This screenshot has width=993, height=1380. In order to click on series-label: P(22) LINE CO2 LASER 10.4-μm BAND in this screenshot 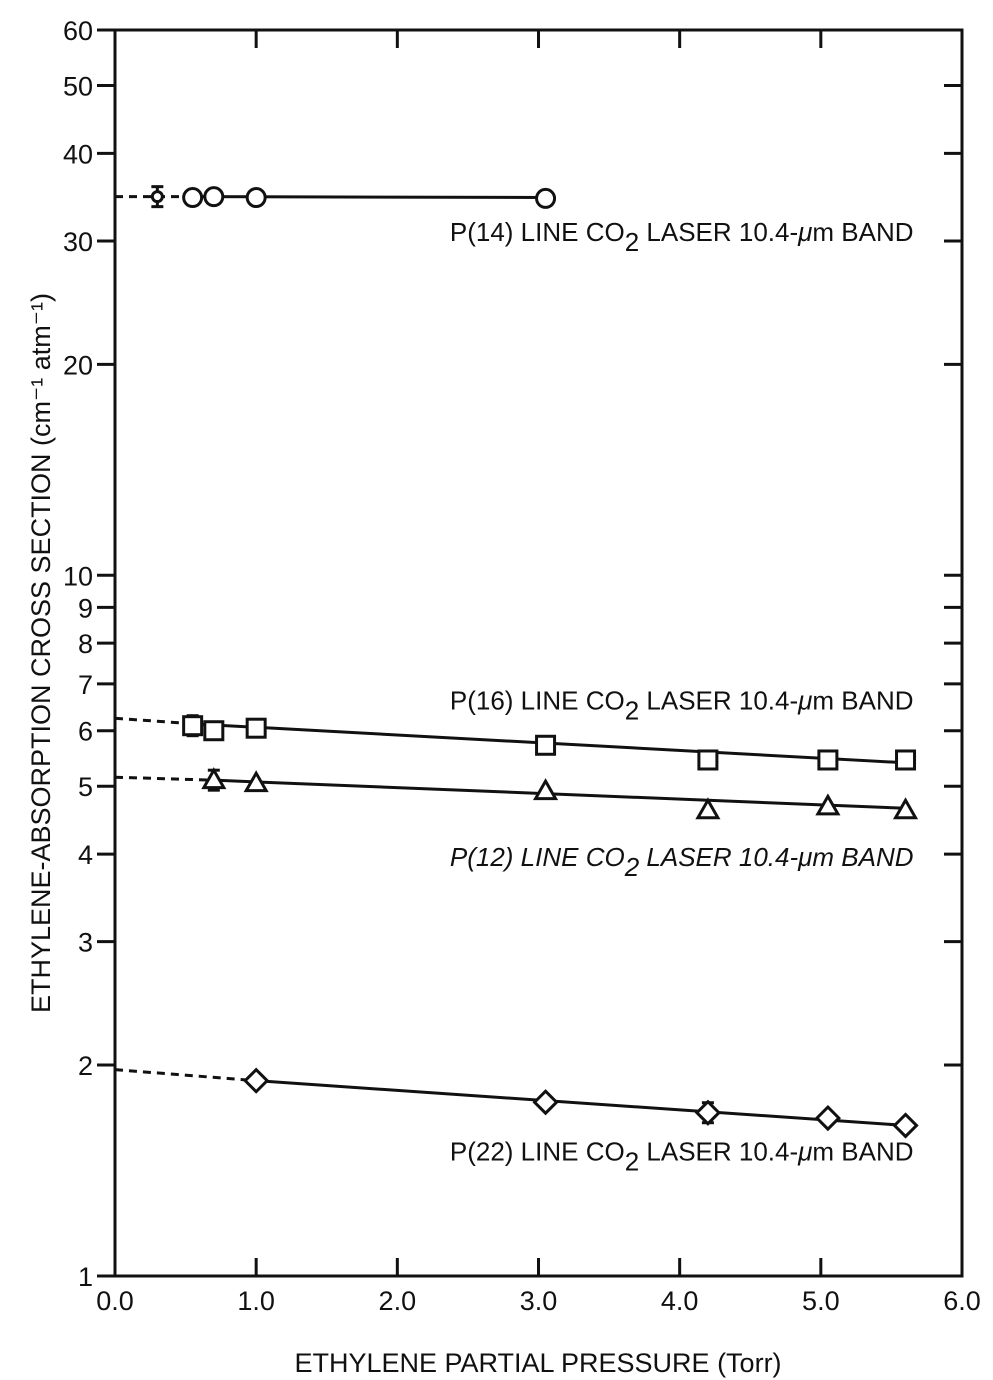, I will do `click(682, 1157)`.